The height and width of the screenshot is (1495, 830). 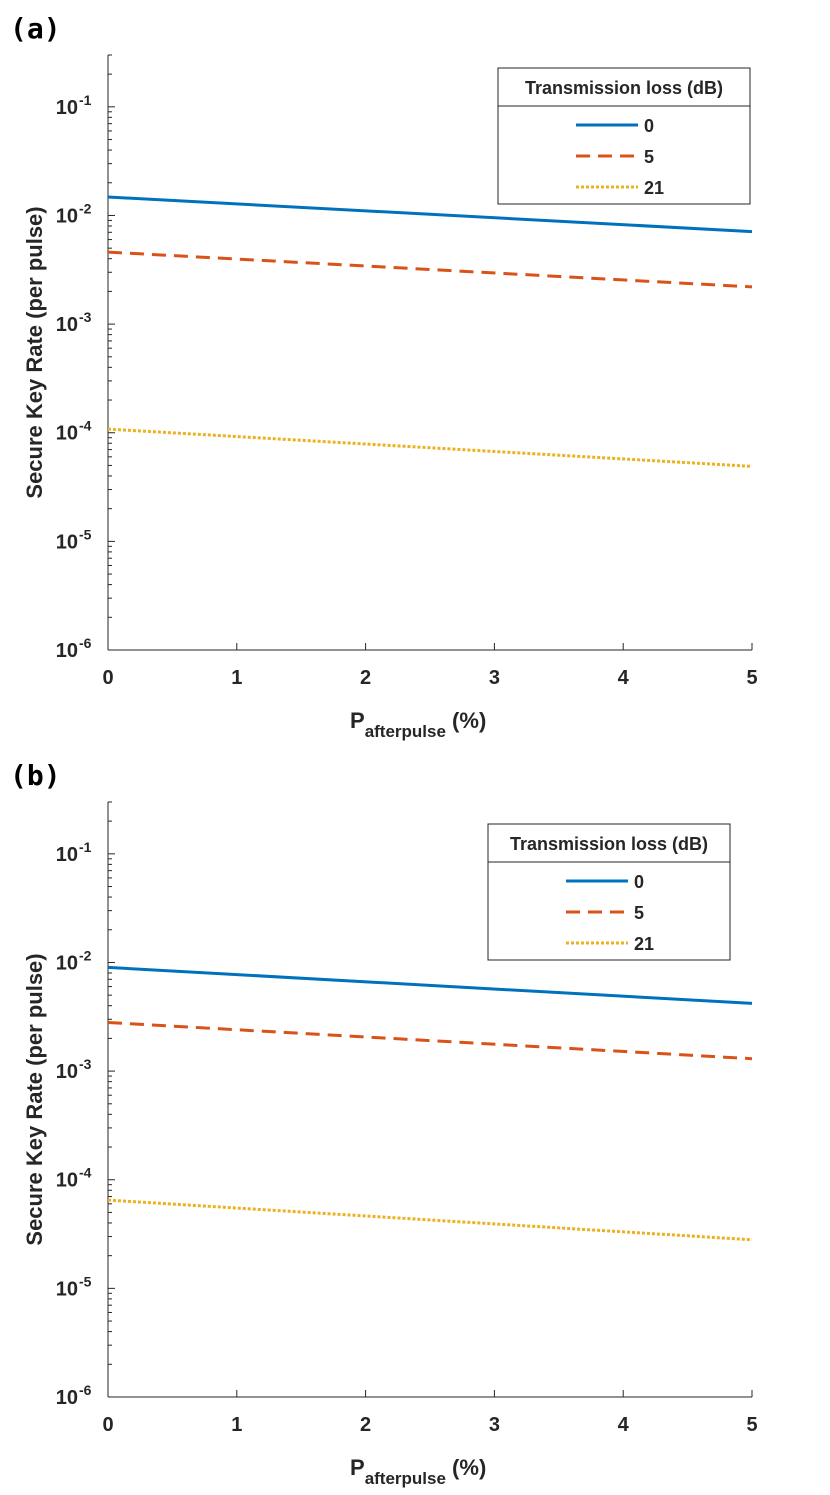 What do you see at coordinates (35, 28) in the screenshot?
I see `panel-label: (a)` at bounding box center [35, 28].